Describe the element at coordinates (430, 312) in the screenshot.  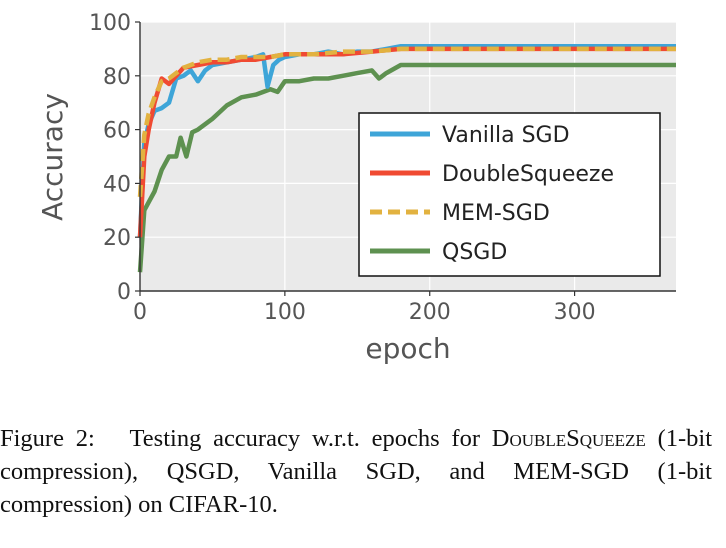
I see `x-tick-label: 200` at that location.